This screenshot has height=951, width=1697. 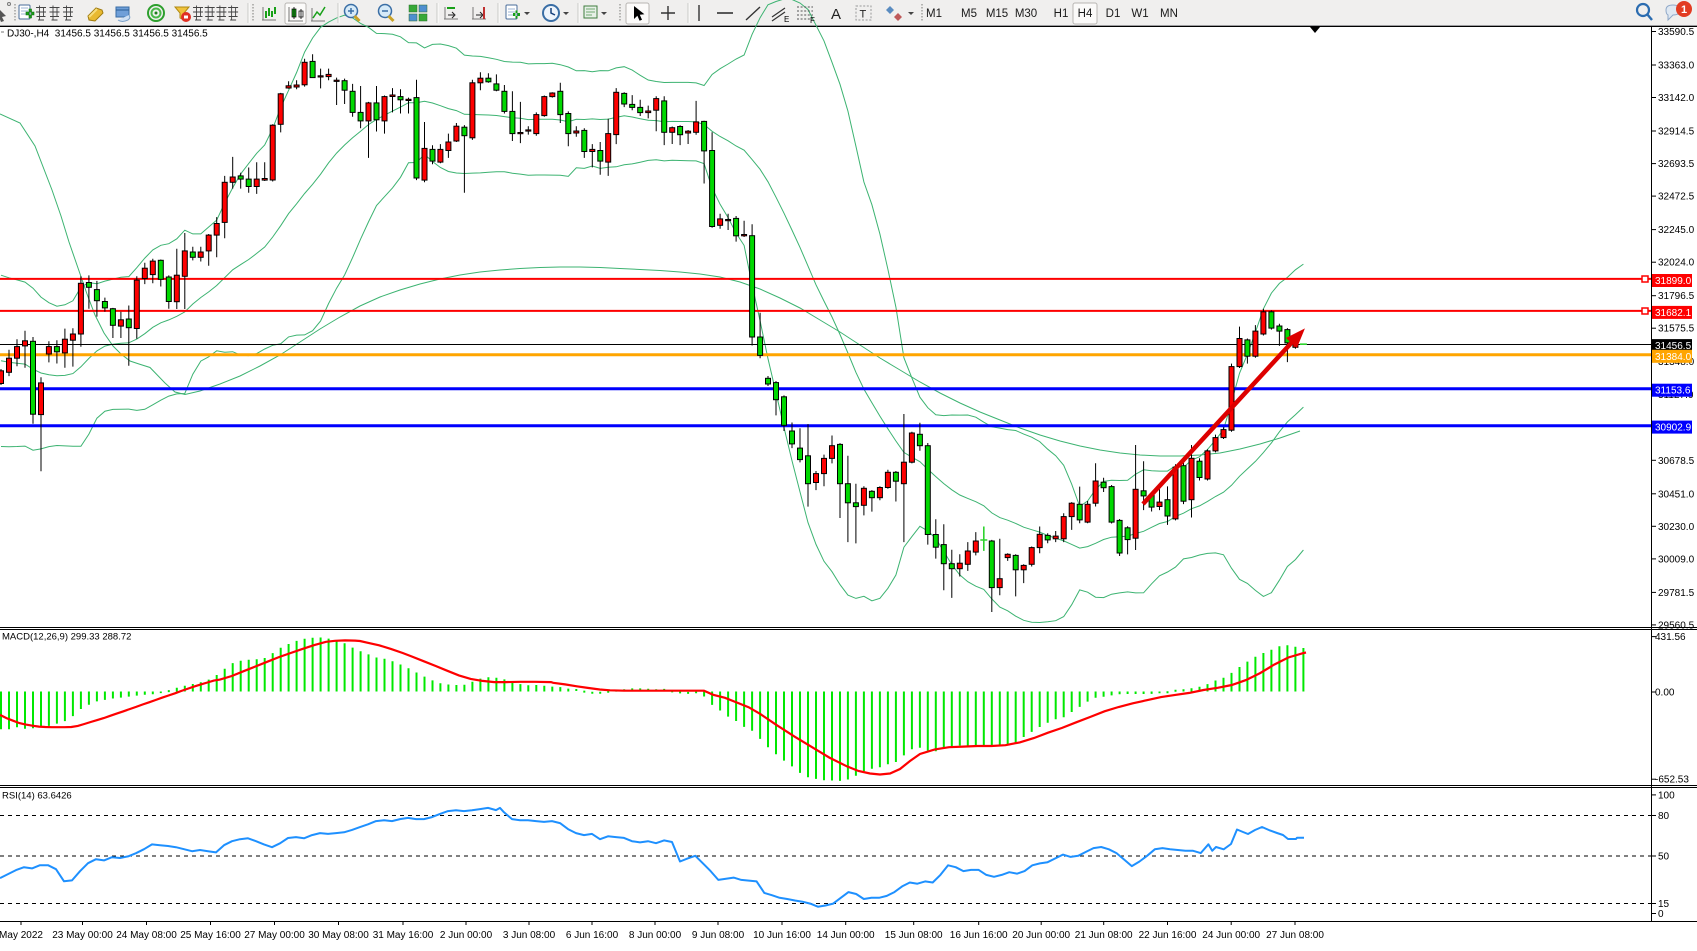 What do you see at coordinates (1684, 10) in the screenshot?
I see `svg-text: 1` at bounding box center [1684, 10].